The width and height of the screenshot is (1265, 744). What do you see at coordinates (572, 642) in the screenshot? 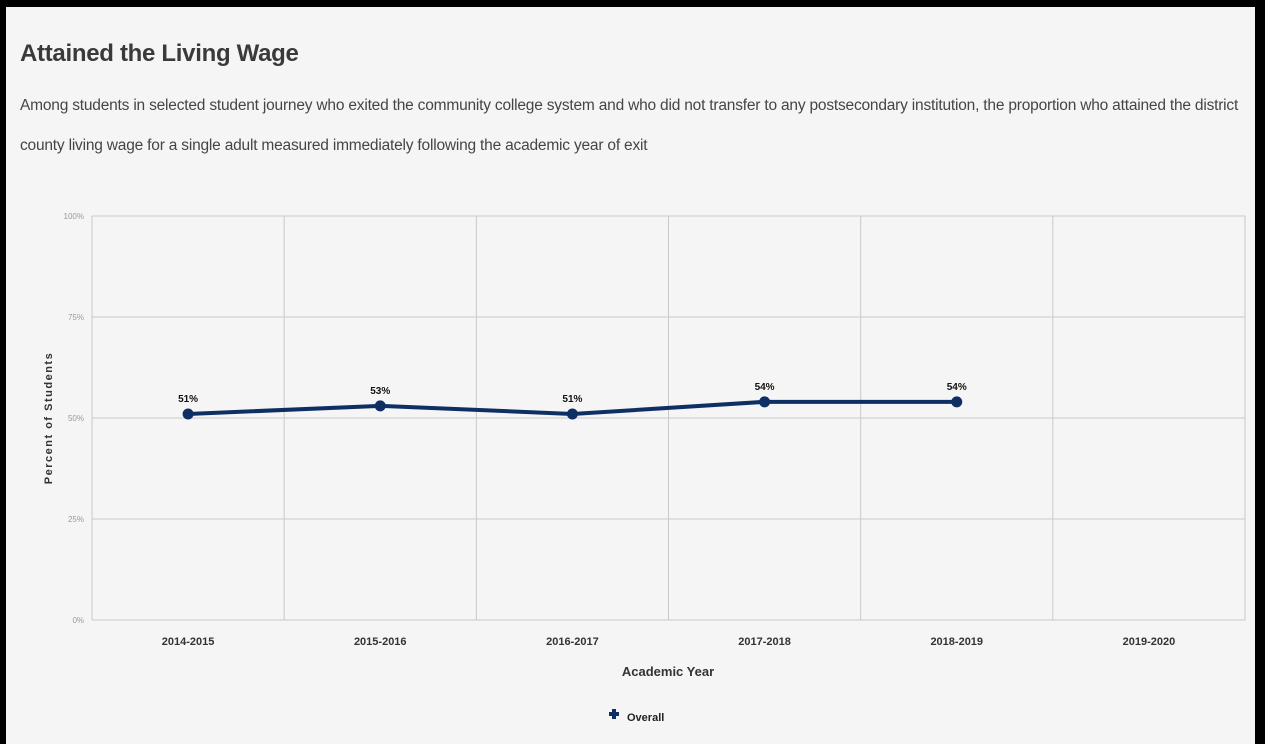
I see `x-tick-label: 2016-2017` at bounding box center [572, 642].